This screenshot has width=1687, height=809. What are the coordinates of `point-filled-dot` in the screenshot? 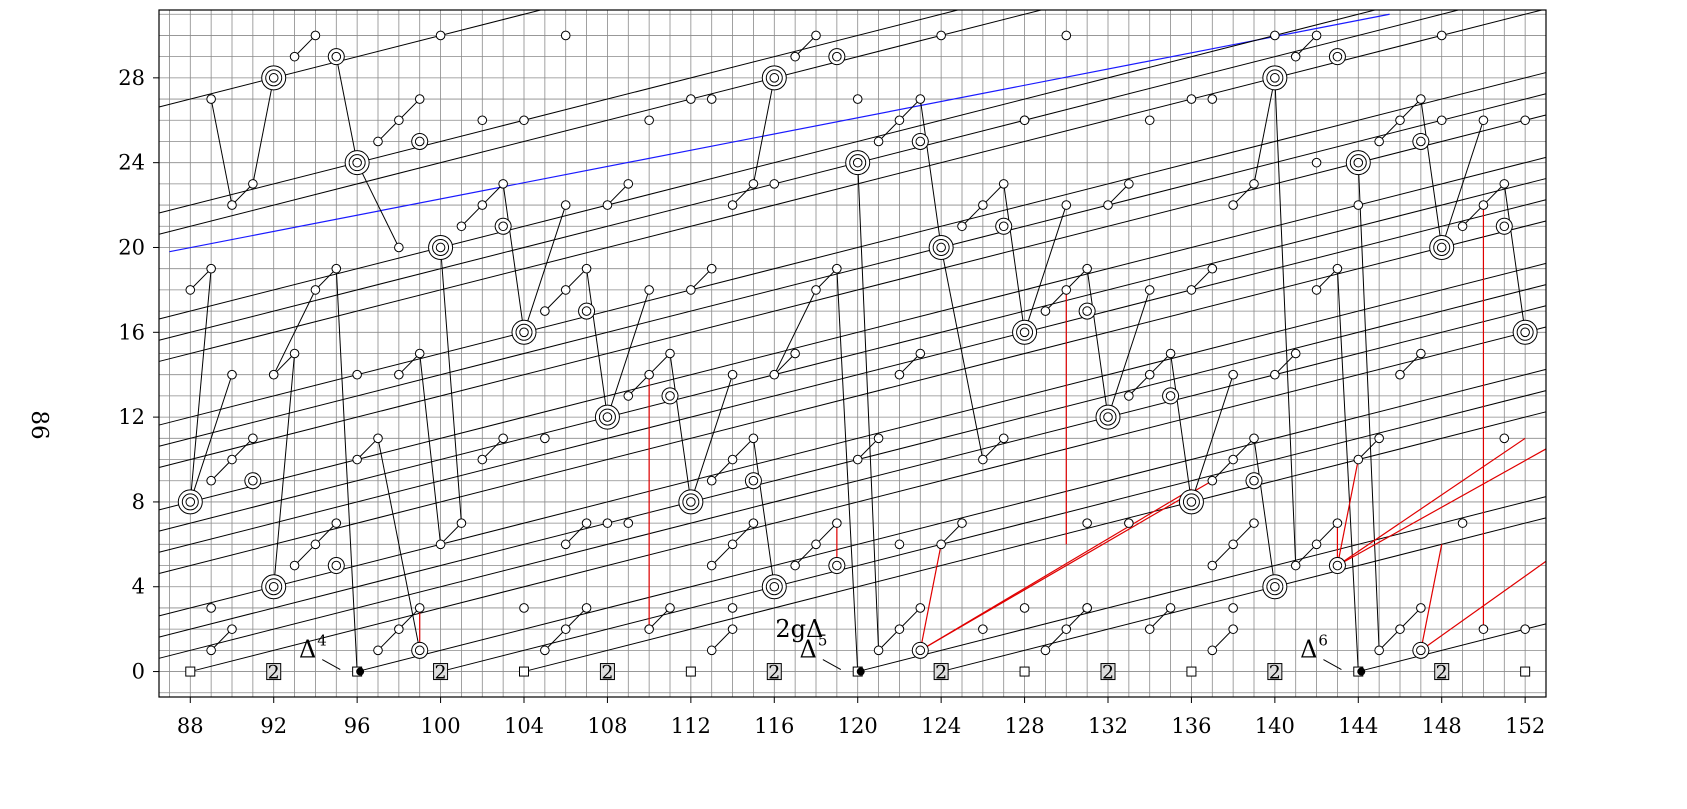 It's located at (360, 671).